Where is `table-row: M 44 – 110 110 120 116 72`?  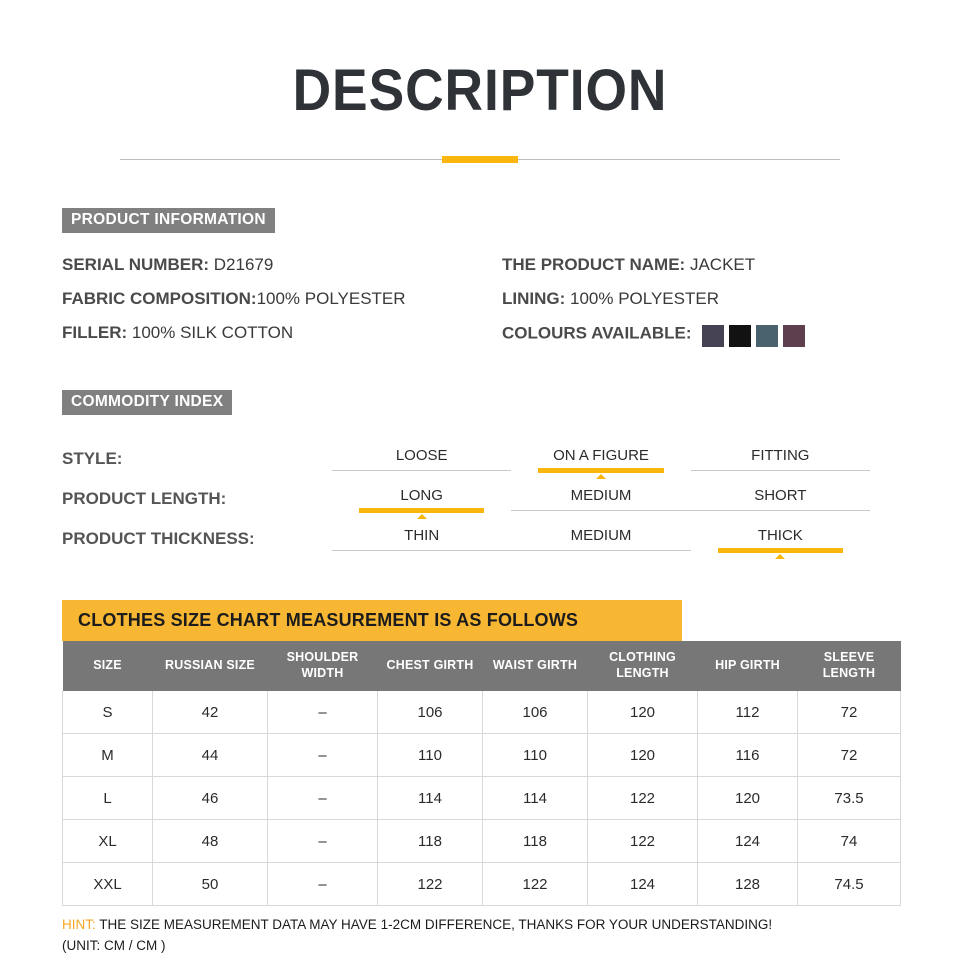
table-row: M 44 – 110 110 120 116 72 is located at coordinates (481, 755).